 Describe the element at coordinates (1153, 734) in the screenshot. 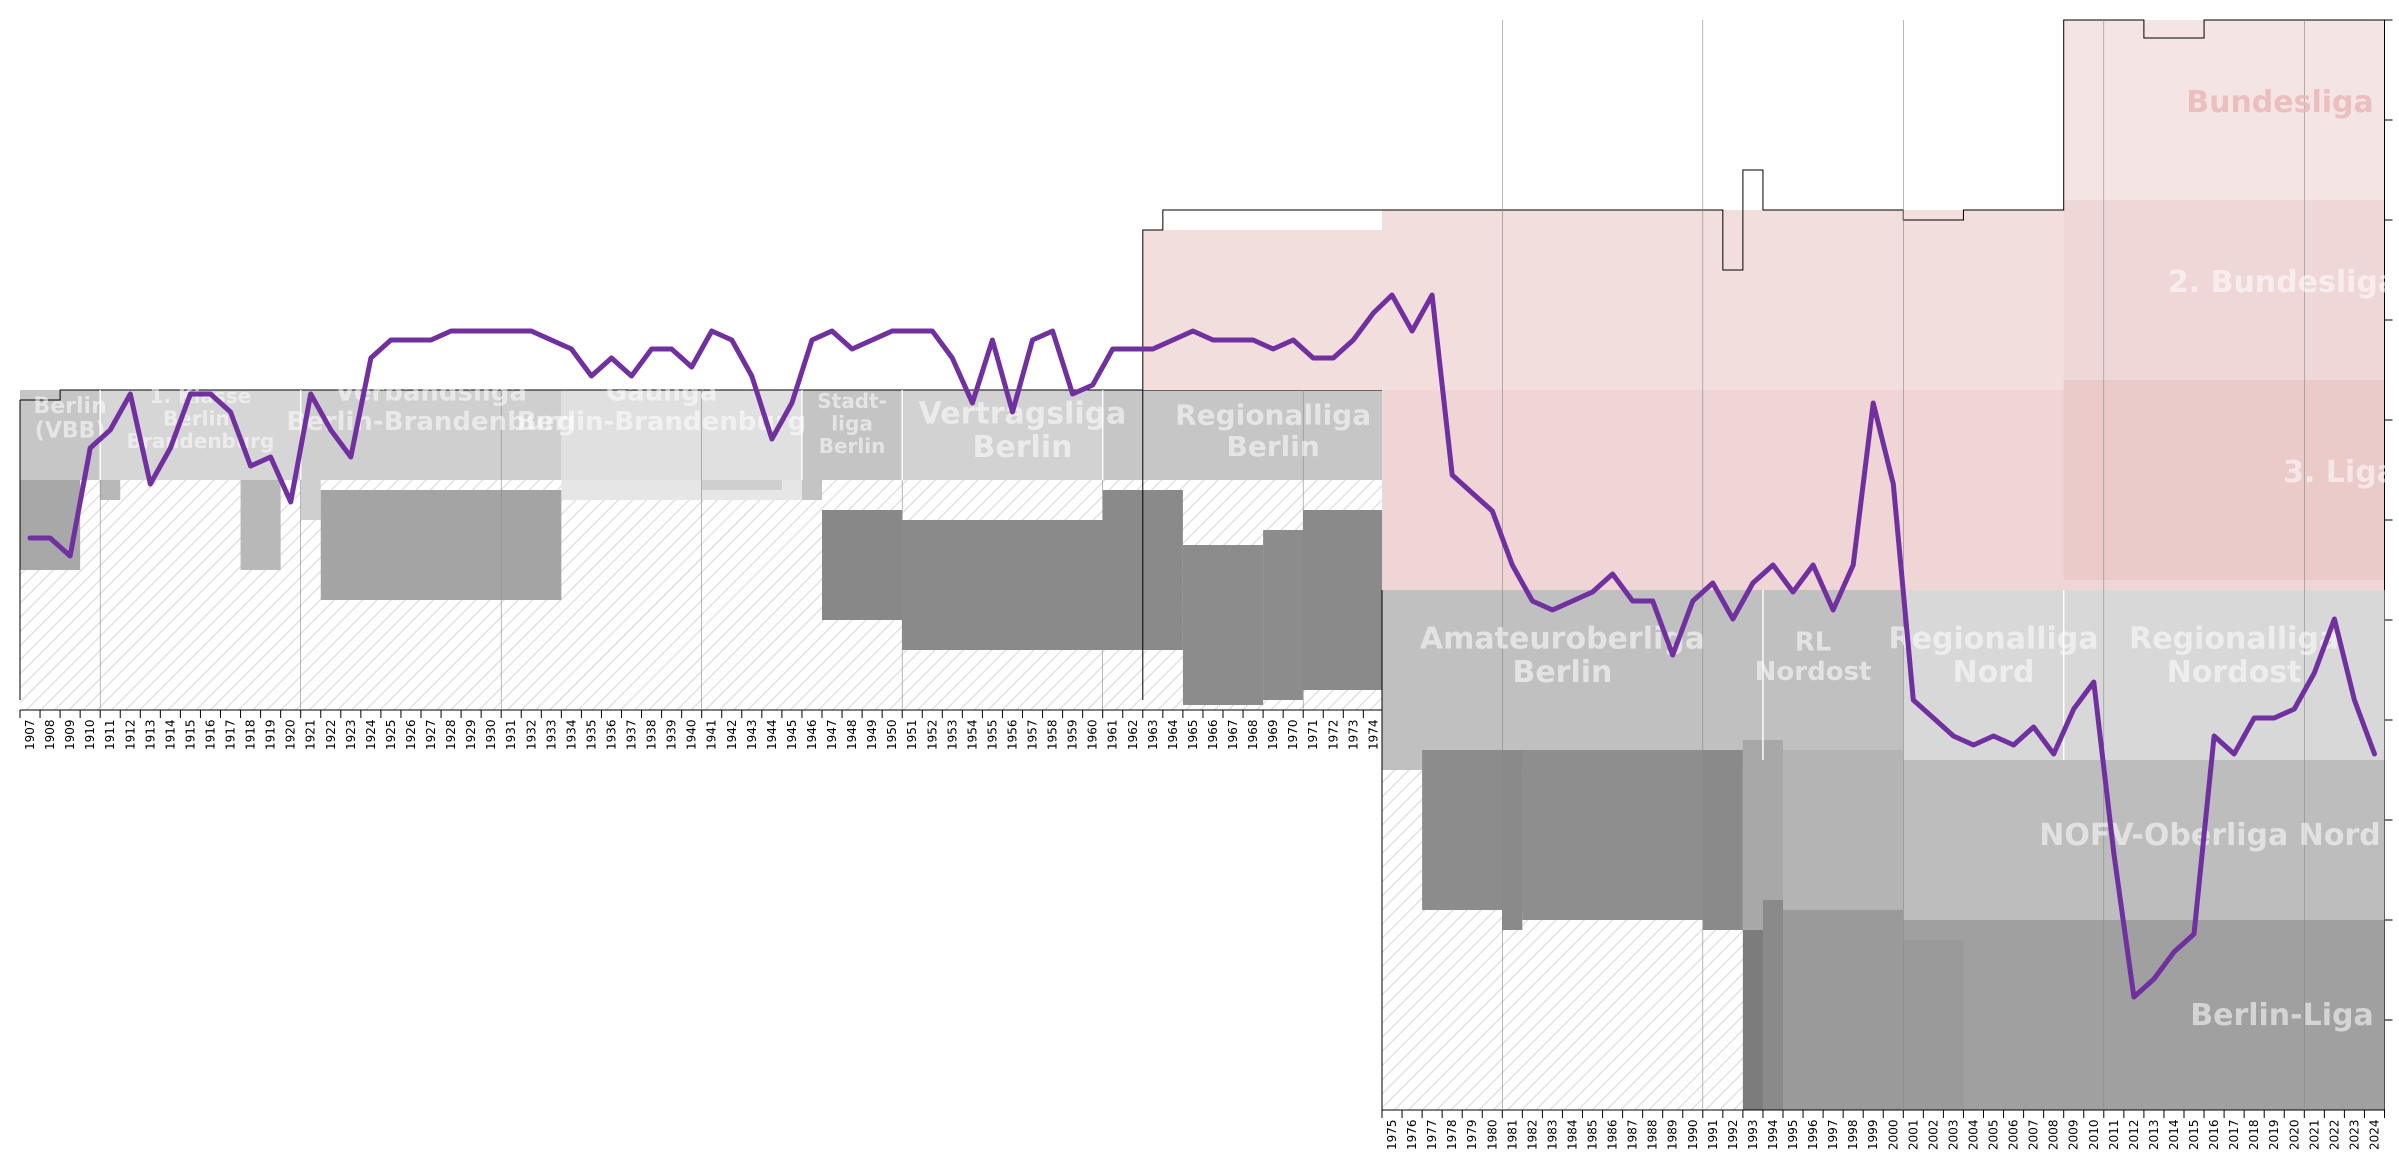

I see `year-tick-label: 1963` at that location.